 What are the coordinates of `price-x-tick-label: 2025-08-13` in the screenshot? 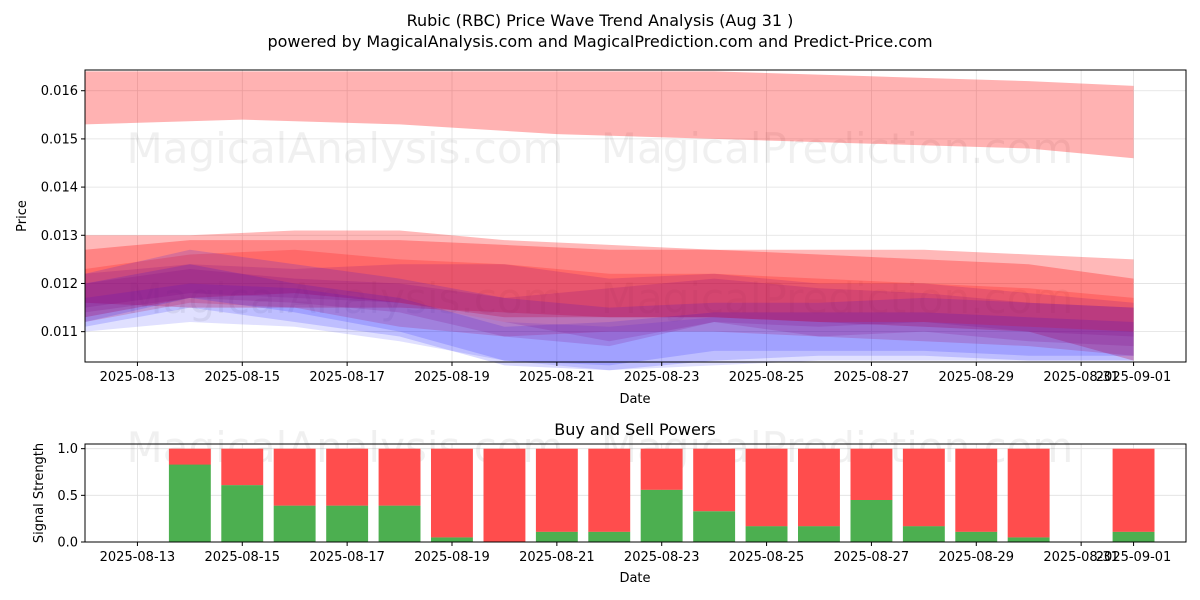 It's located at (138, 377).